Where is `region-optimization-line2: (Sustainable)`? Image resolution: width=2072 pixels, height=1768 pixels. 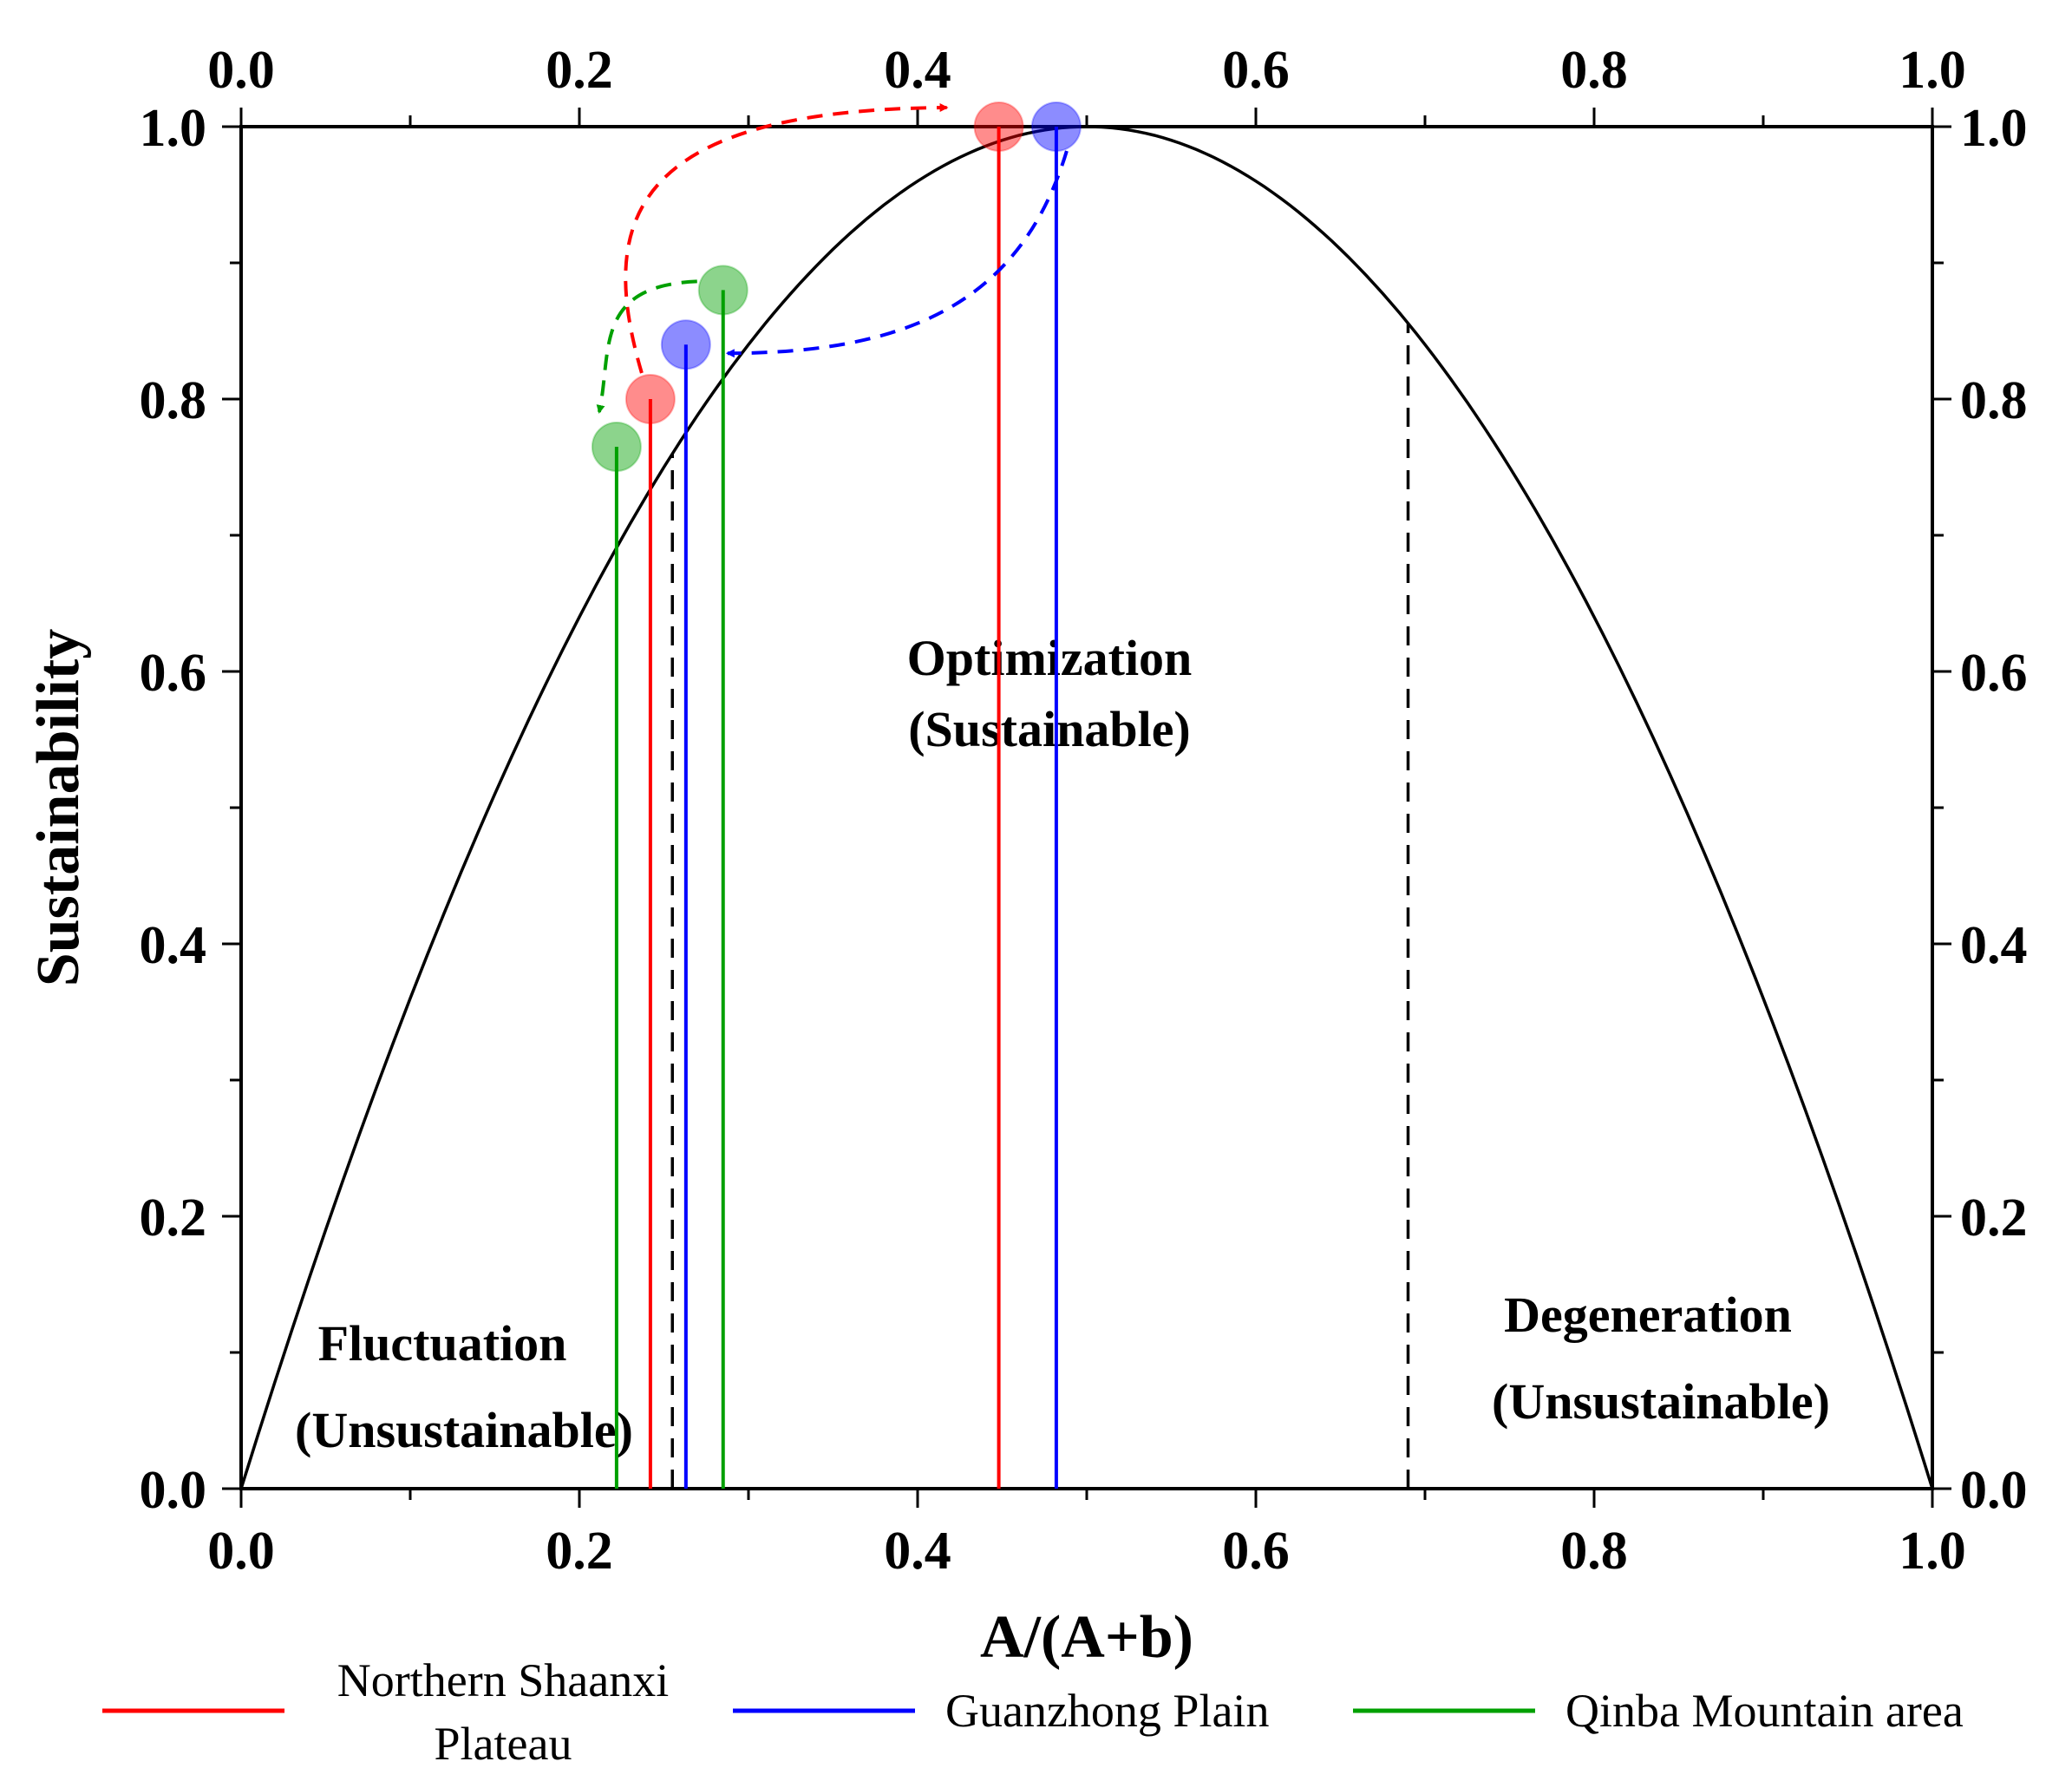 region-optimization-line2: (Sustainable) is located at coordinates (1050, 729).